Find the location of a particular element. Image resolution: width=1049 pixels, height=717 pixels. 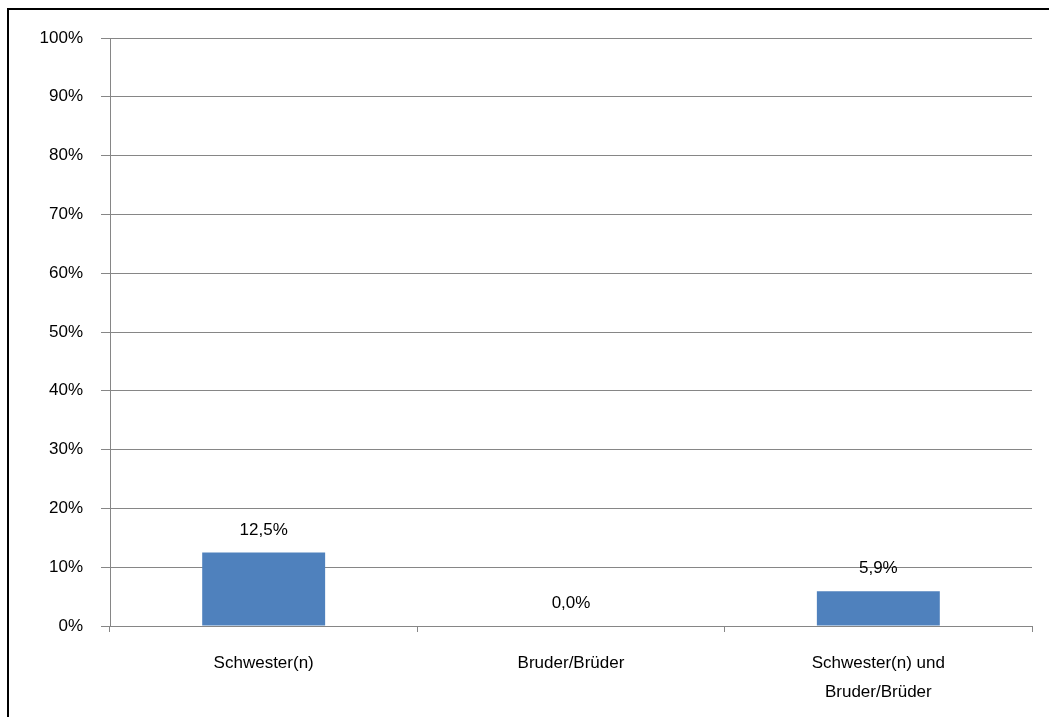

data-label: 12,5% is located at coordinates (263, 529).